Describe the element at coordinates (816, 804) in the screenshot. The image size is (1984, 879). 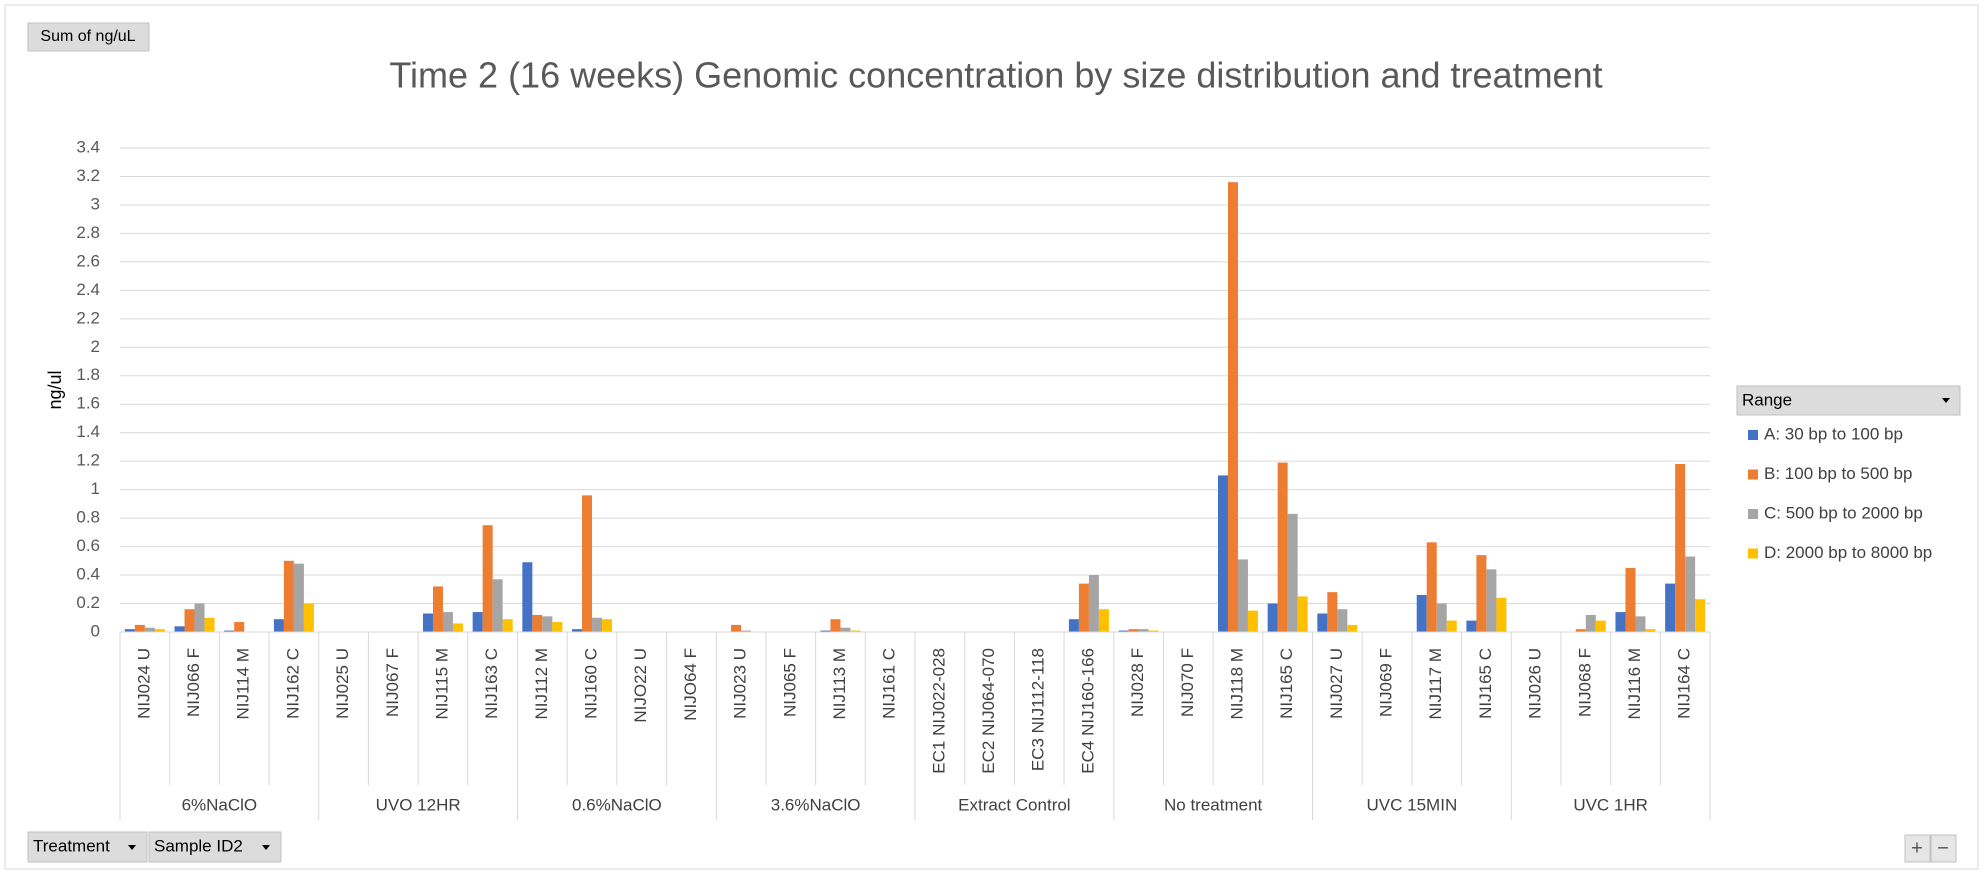
I see `group-label: 3.6%NaClO` at that location.